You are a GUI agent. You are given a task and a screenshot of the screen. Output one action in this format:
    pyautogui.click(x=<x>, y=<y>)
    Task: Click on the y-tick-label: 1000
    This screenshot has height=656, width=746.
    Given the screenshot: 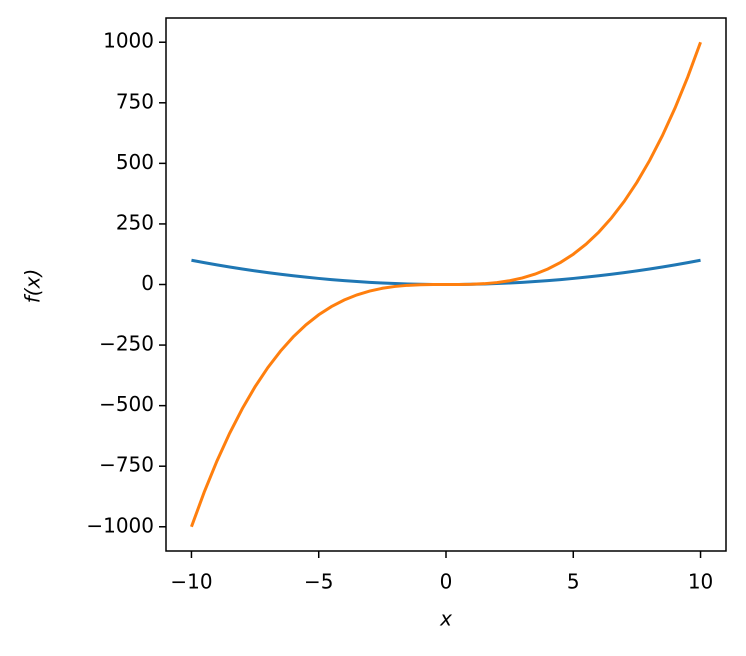 What is the action you would take?
    pyautogui.click(x=128, y=41)
    